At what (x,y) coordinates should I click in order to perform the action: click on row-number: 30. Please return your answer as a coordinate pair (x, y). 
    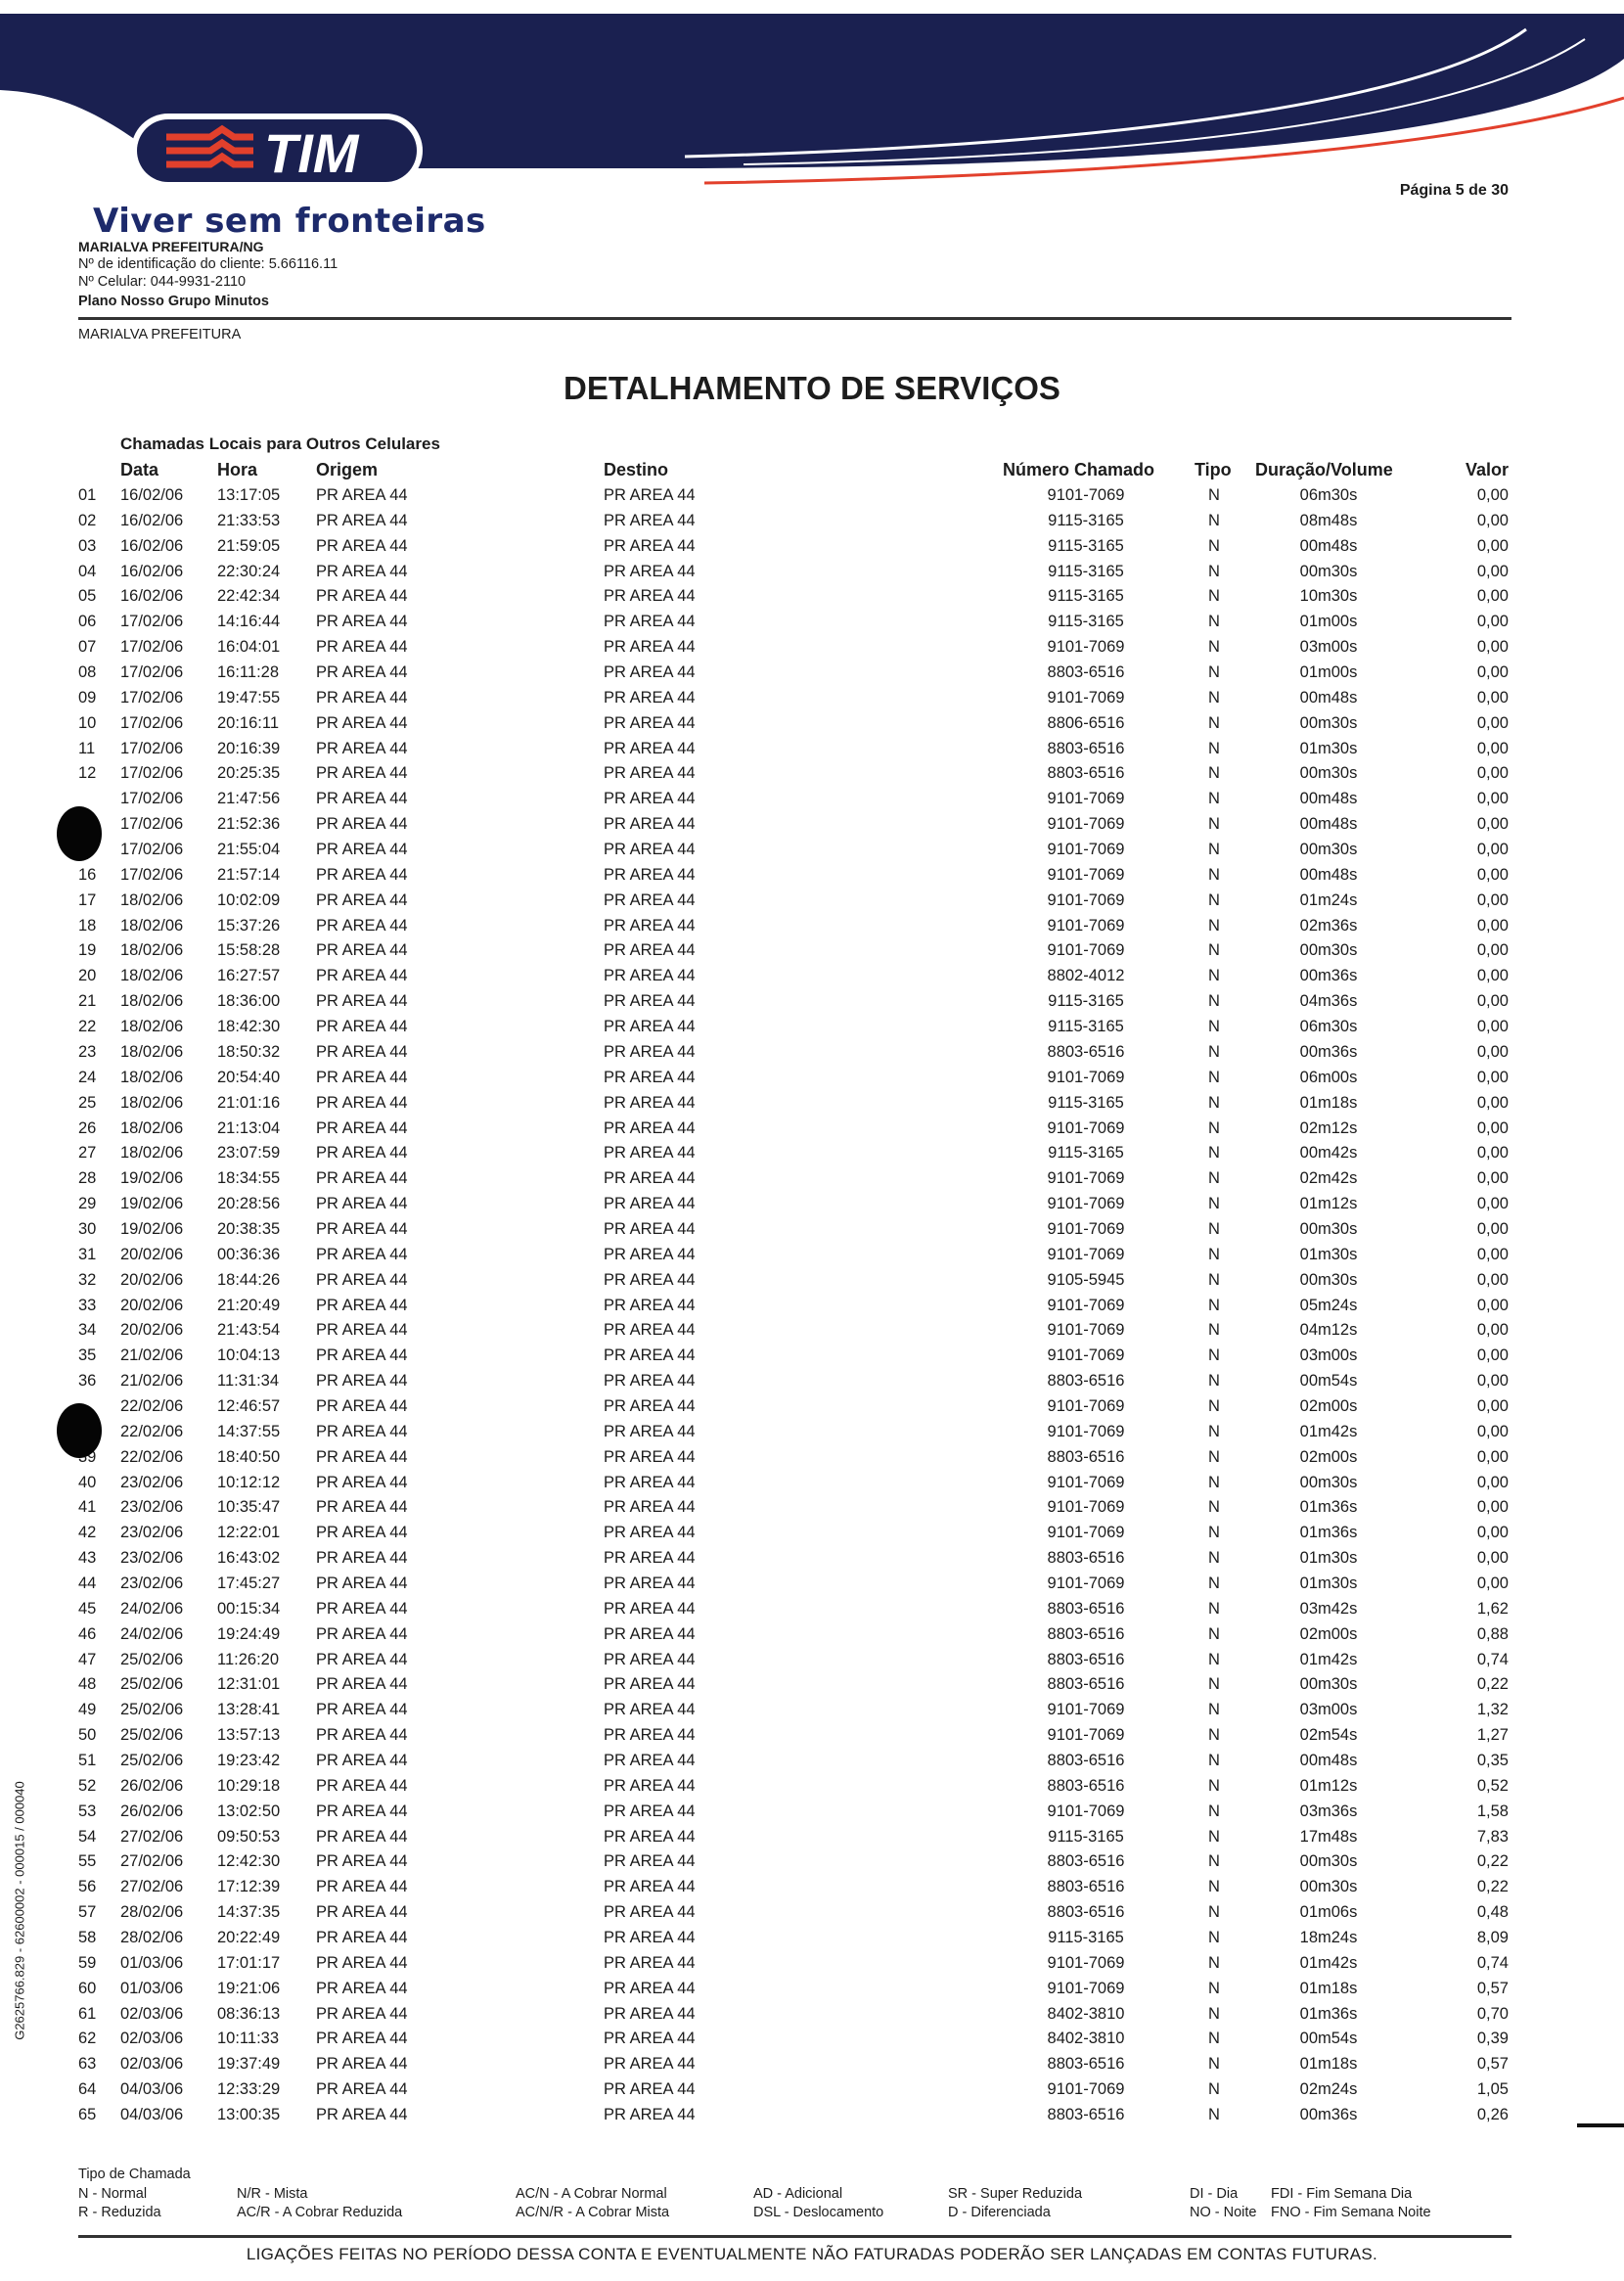
    Looking at the image, I should click on (87, 1229).